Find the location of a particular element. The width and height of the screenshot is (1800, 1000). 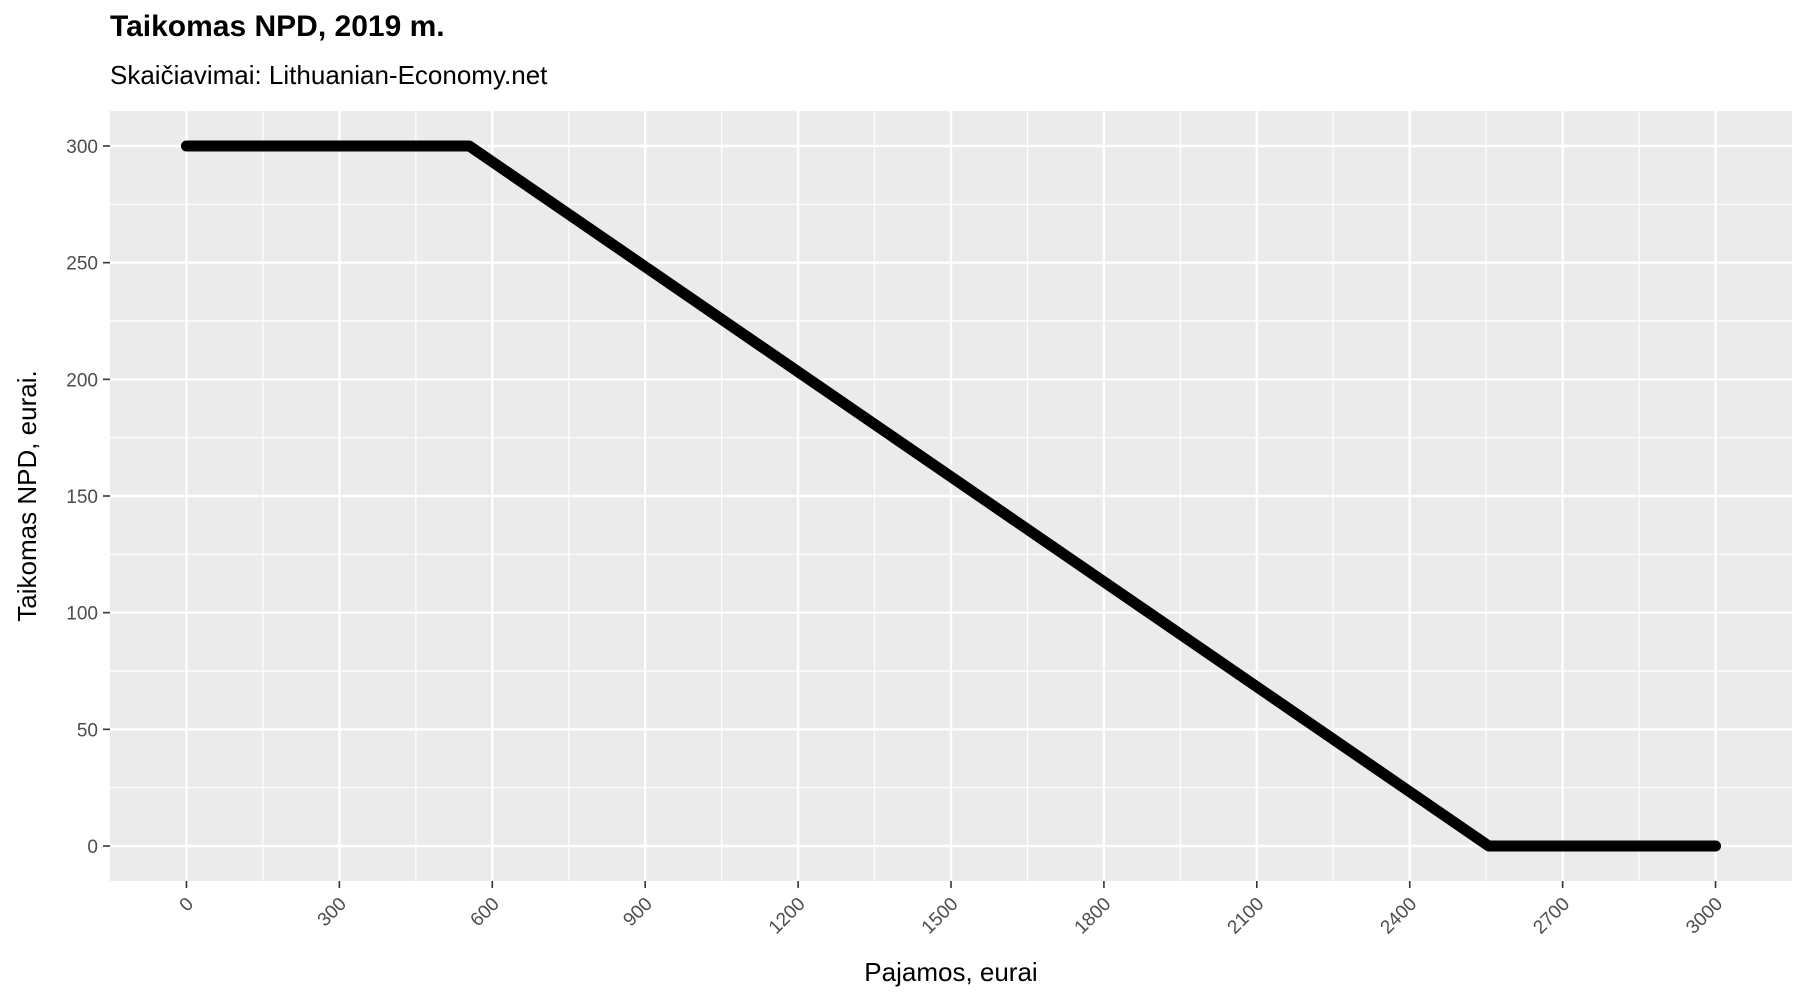

y-axis: 0 50 100 150 200 250 300 is located at coordinates (88, 497).